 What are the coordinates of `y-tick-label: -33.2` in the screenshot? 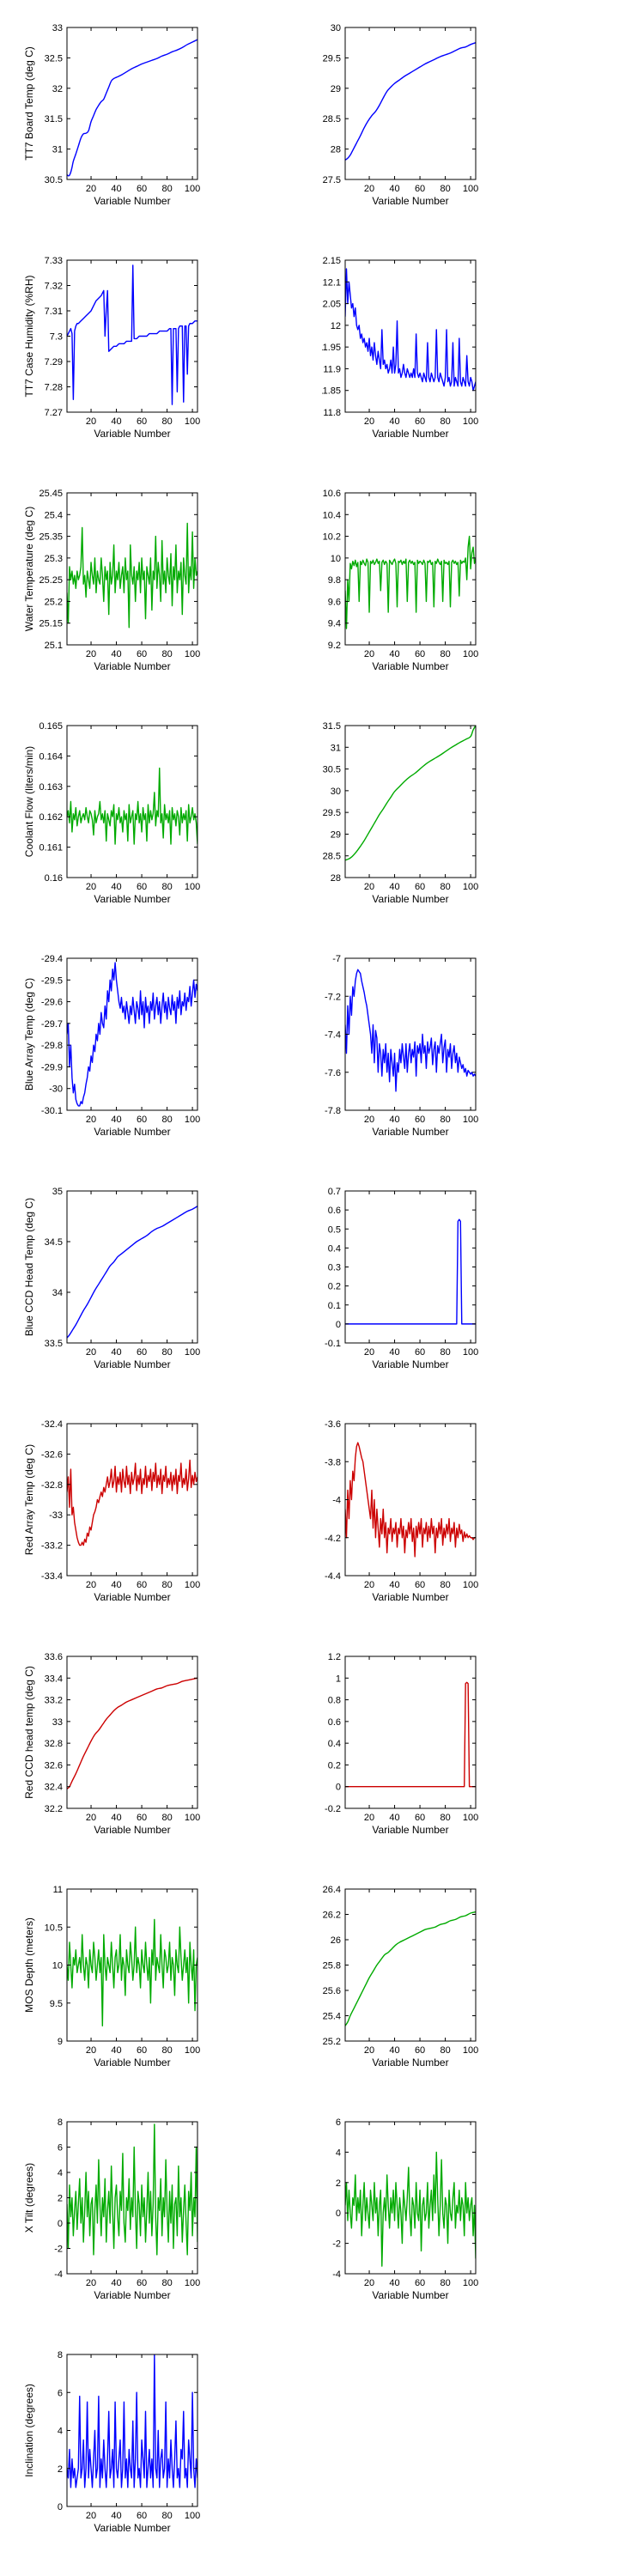 It's located at (52, 1546).